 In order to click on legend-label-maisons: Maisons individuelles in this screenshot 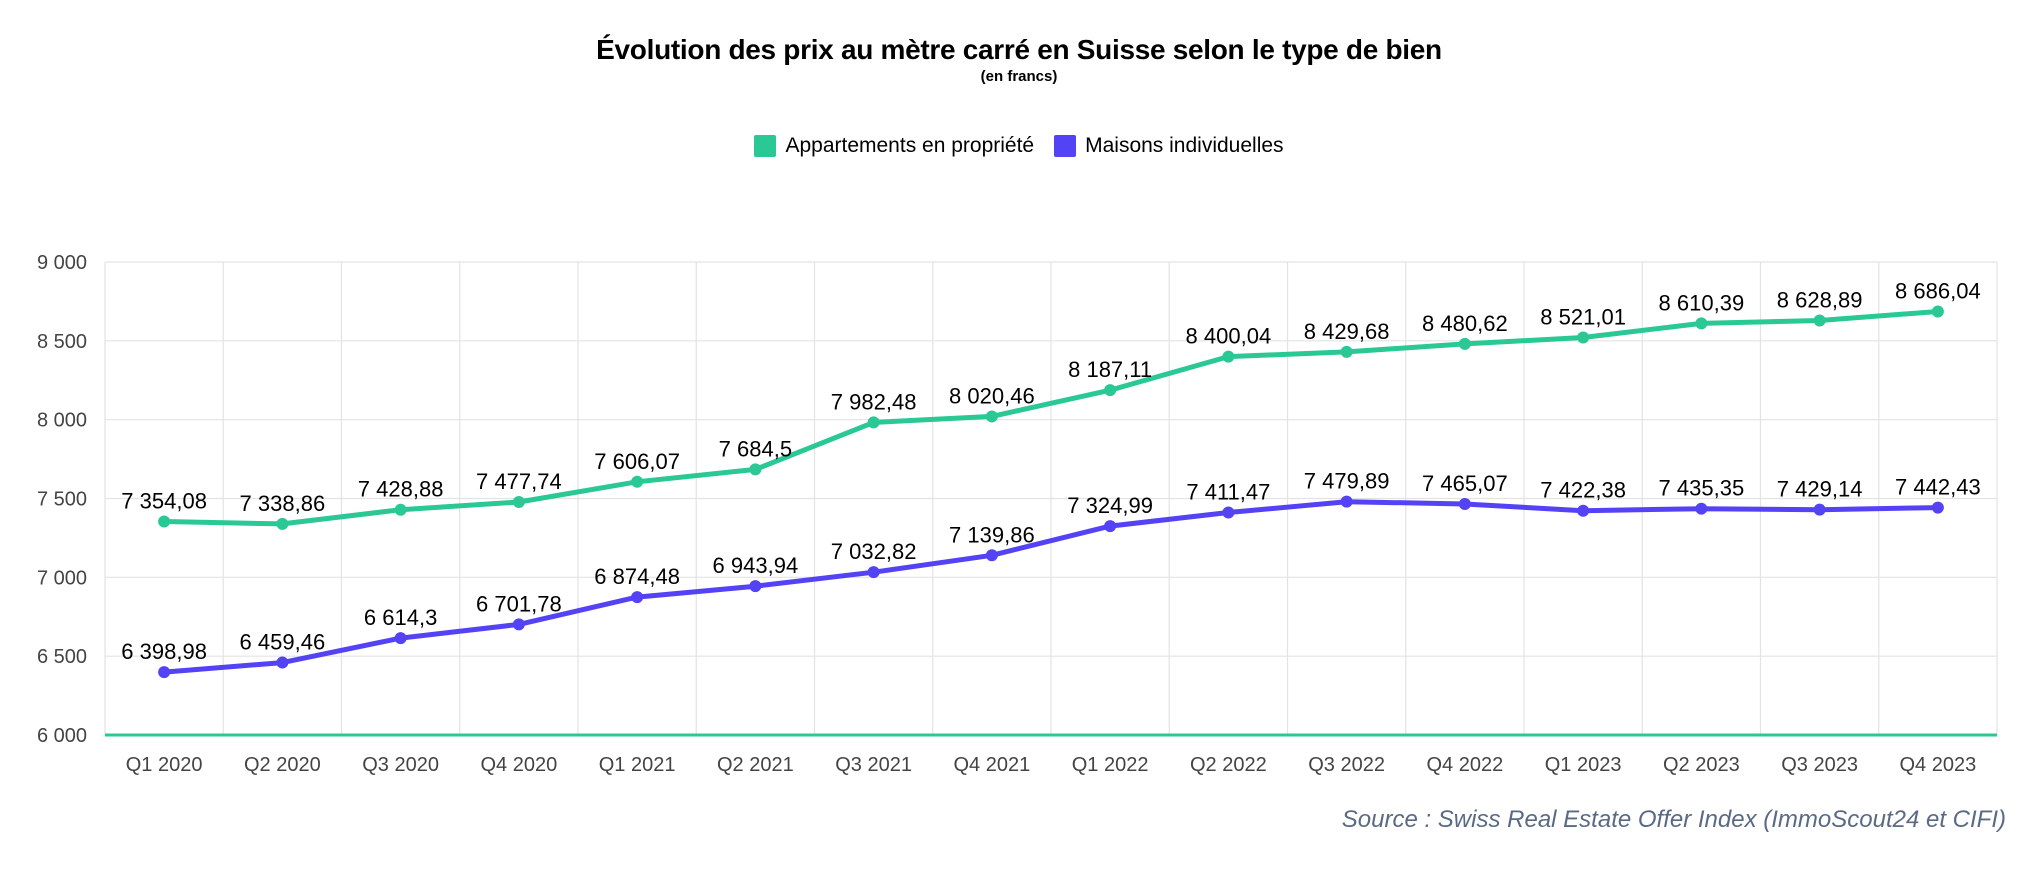, I will do `click(1184, 145)`.